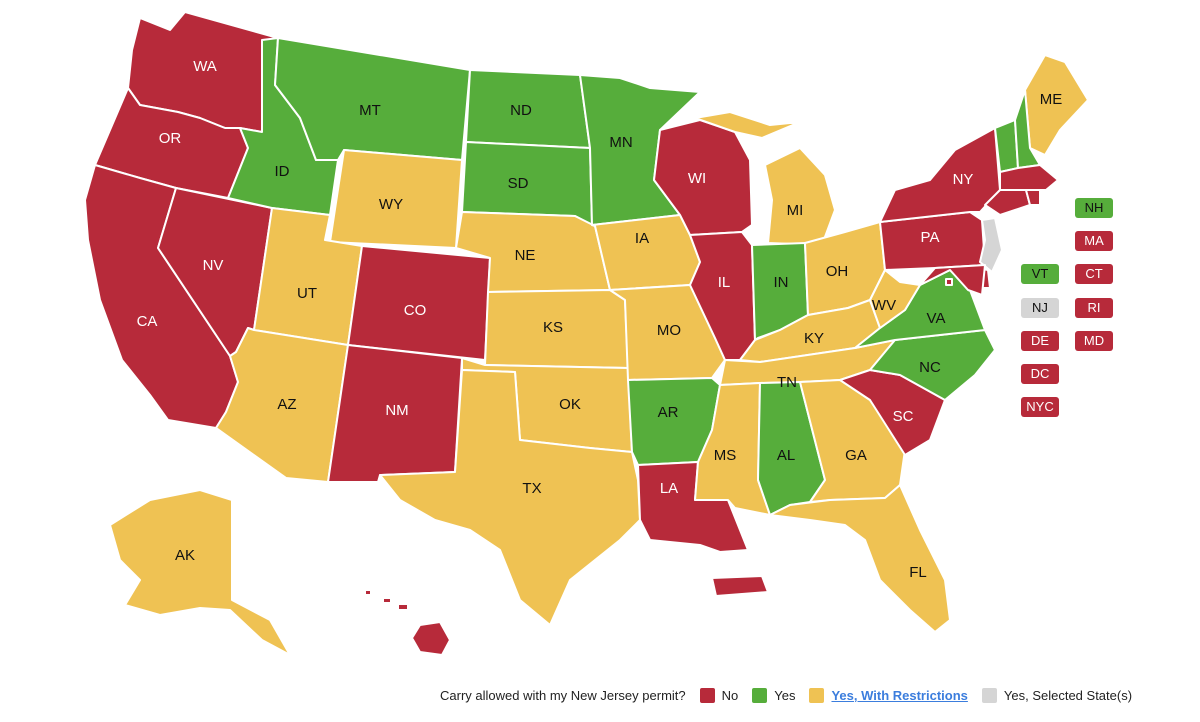 This screenshot has height=722, width=1200. Describe the element at coordinates (1027, 129) in the screenshot. I see `state-nh` at that location.